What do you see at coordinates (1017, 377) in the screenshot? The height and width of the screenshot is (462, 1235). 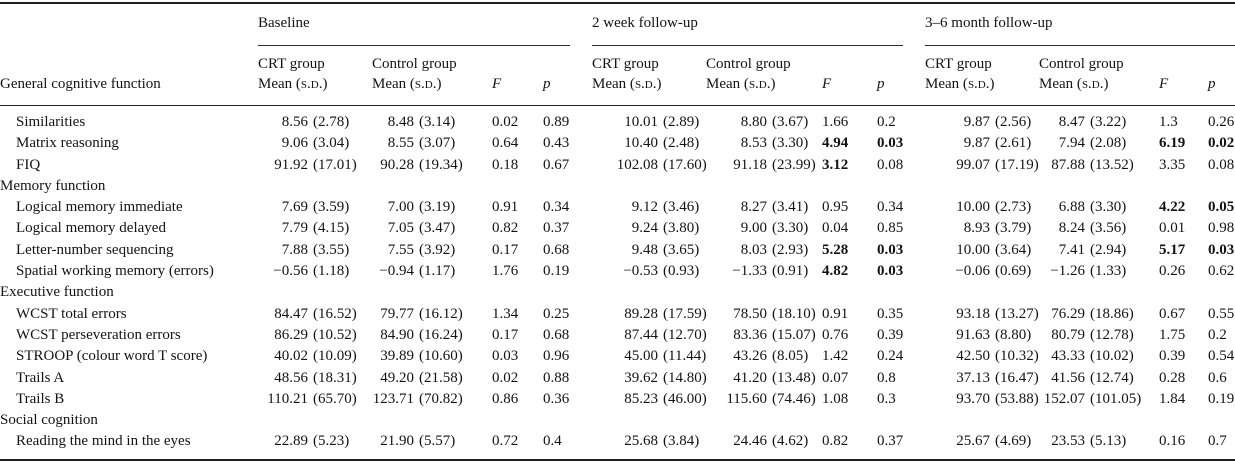 I see `sd-value: (16.47)` at bounding box center [1017, 377].